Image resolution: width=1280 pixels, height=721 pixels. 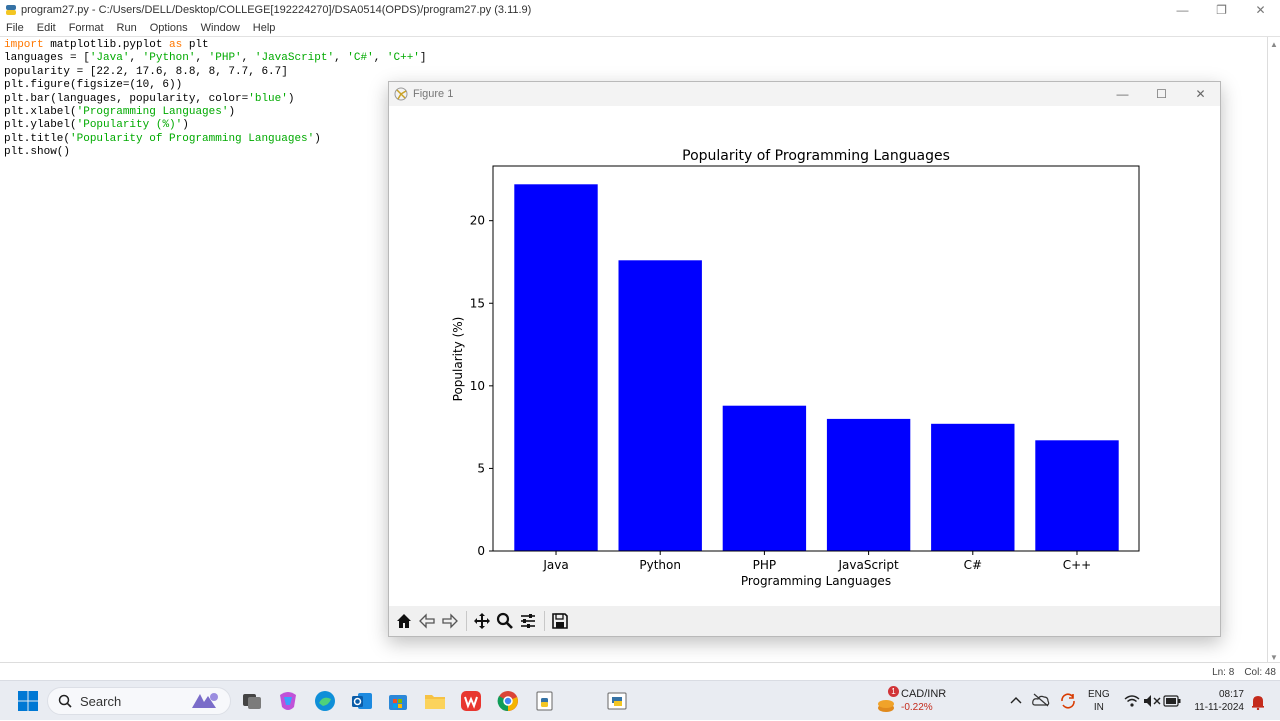 I want to click on search-label: Search, so click(x=101, y=701).